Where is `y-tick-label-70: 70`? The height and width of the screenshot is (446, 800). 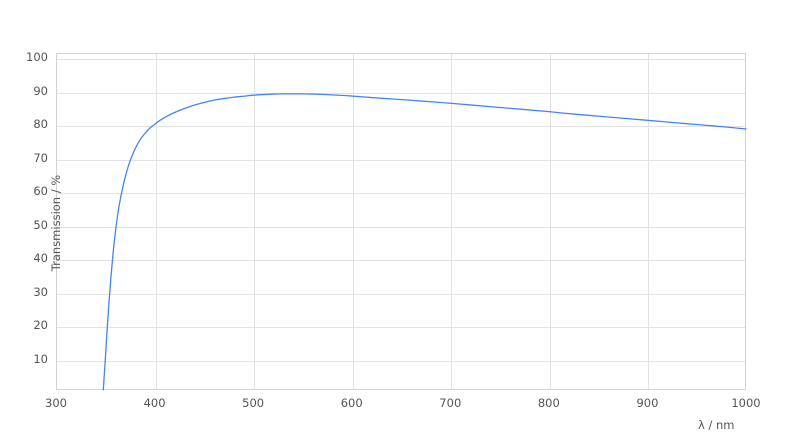
y-tick-label-70: 70 is located at coordinates (40, 157).